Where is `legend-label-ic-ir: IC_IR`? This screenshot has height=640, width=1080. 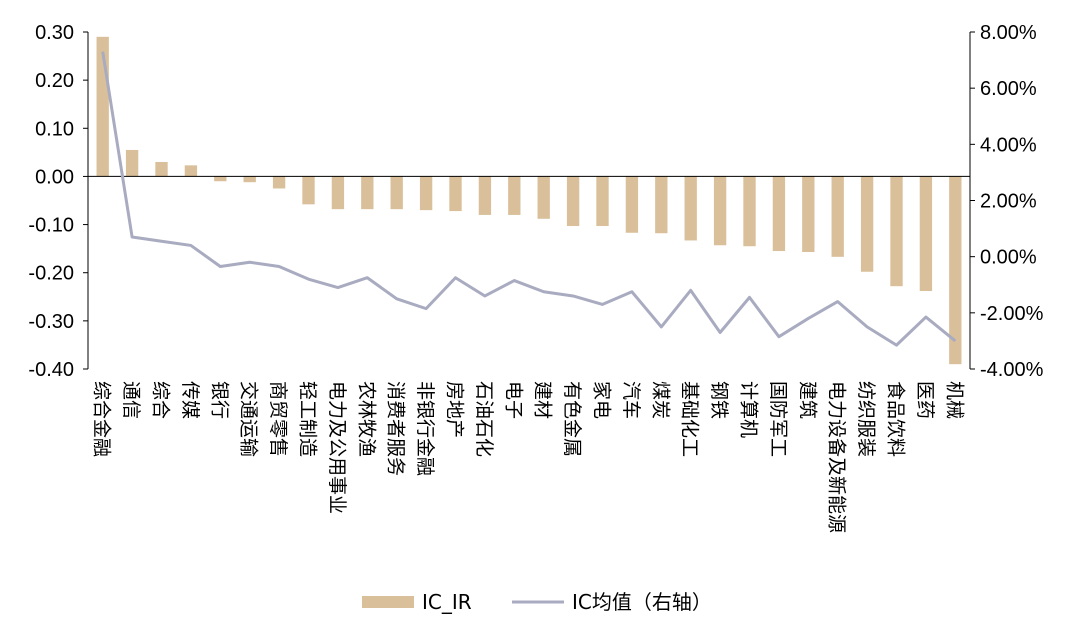 legend-label-ic-ir: IC_IR is located at coordinates (447, 602).